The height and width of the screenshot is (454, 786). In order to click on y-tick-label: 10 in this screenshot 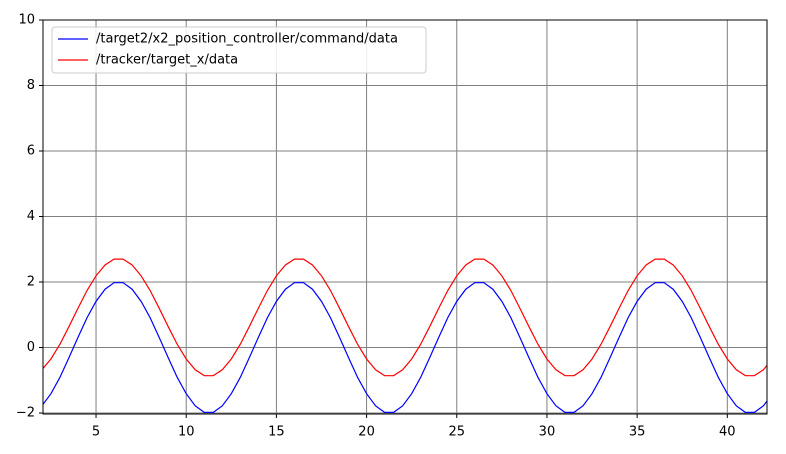, I will do `click(26, 20)`.